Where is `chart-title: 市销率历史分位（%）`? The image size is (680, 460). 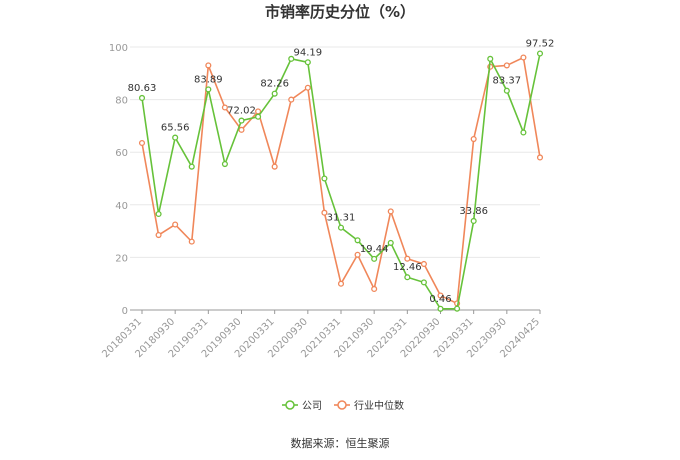 chart-title: 市销率历史分位（%） is located at coordinates (340, 12).